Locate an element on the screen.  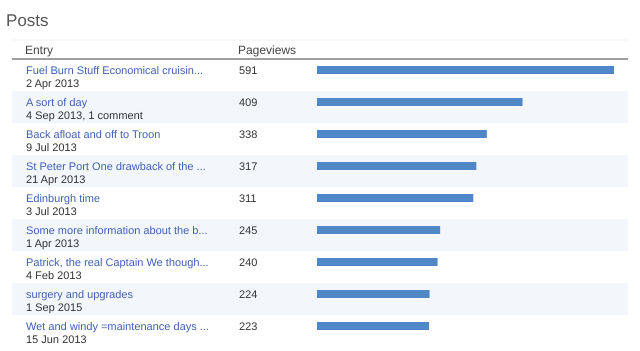
y-tick-label: Some more information about the b... 1 Apr 2013 is located at coordinates (117, 237).